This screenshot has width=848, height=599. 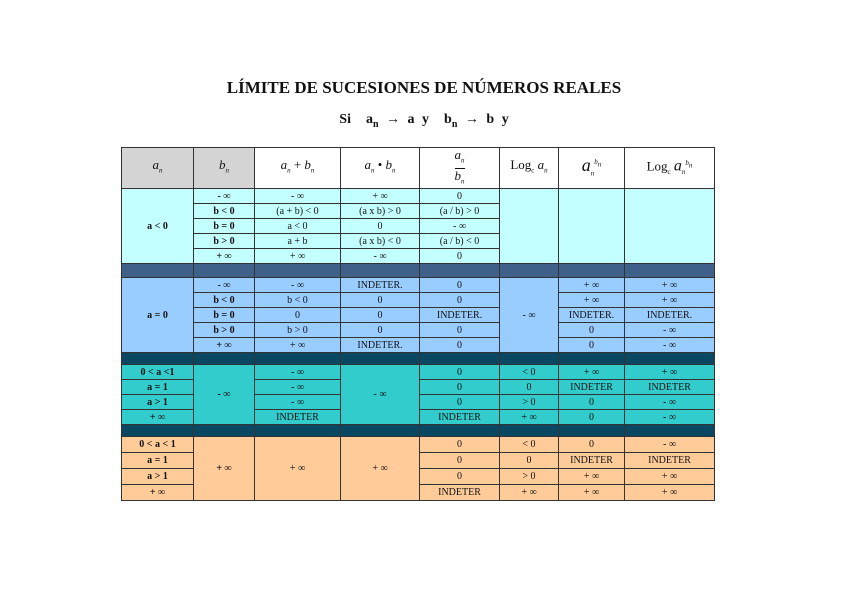 What do you see at coordinates (157, 445) in the screenshot?
I see `table-cell: 0 < a < 1` at bounding box center [157, 445].